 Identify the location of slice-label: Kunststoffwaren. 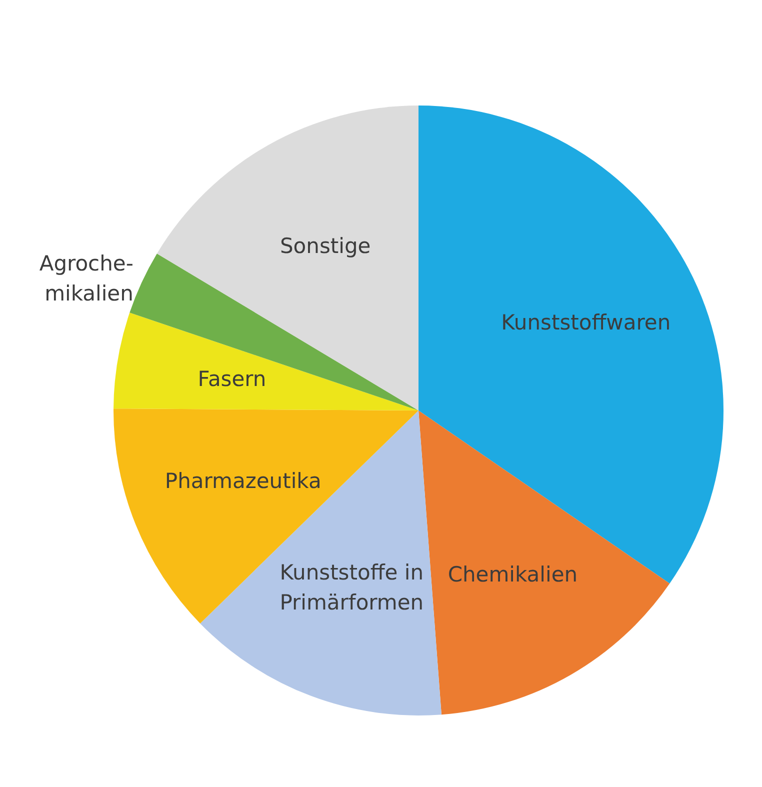
(586, 322).